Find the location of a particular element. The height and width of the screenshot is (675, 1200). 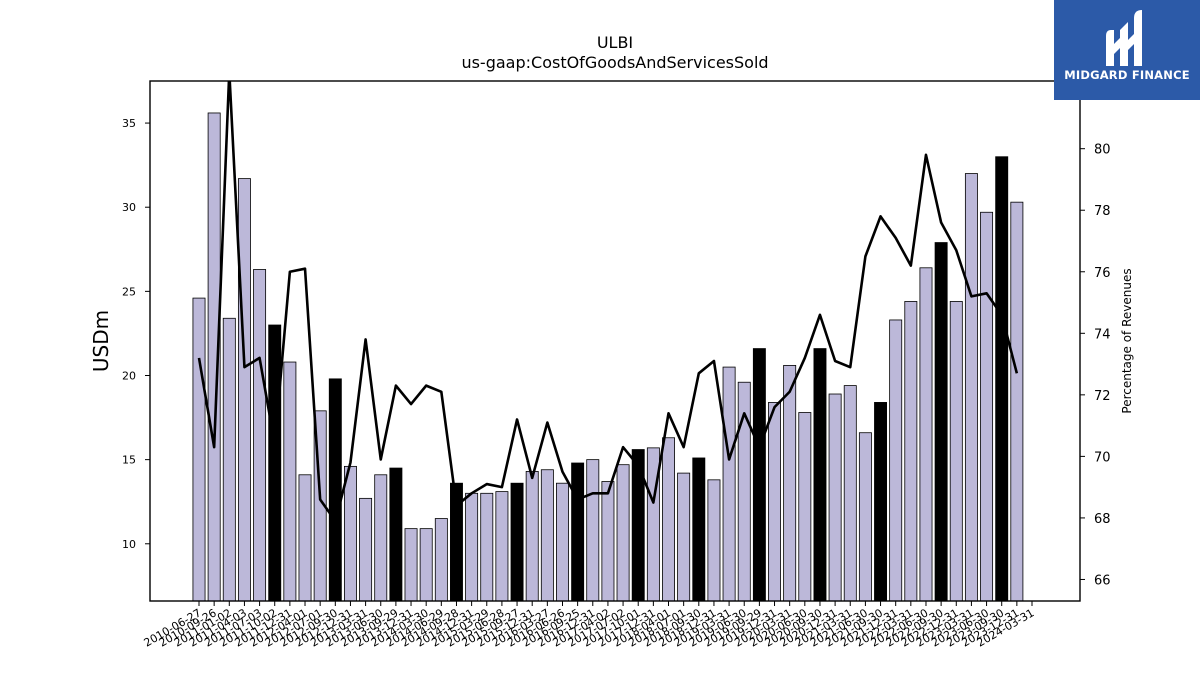

y2-axis-label: Percentage of Revenues is located at coordinates (1127, 340).